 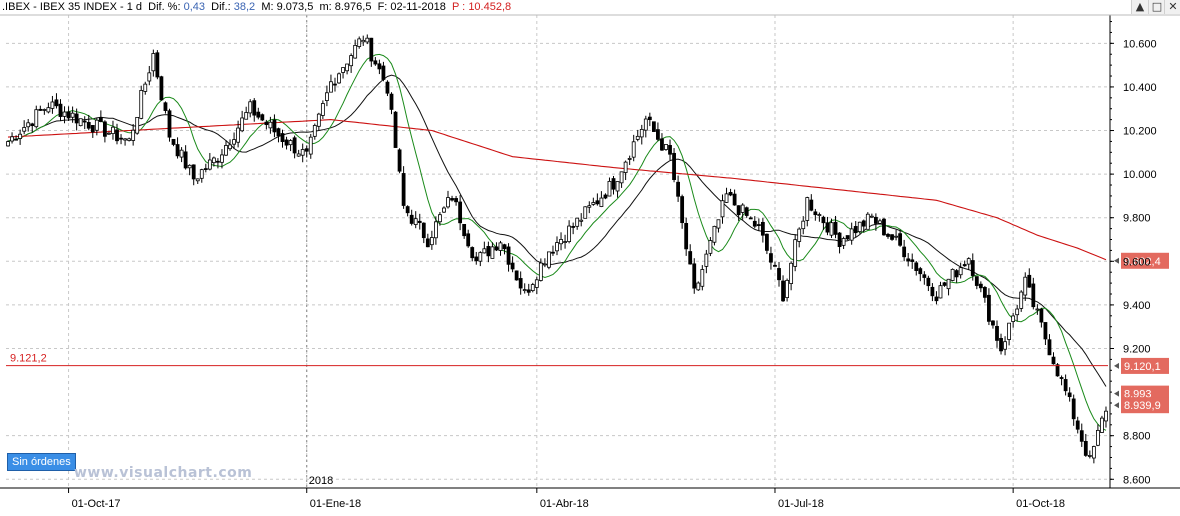 What do you see at coordinates (1139, 7) in the screenshot?
I see `scroll-up-button: ▲` at bounding box center [1139, 7].